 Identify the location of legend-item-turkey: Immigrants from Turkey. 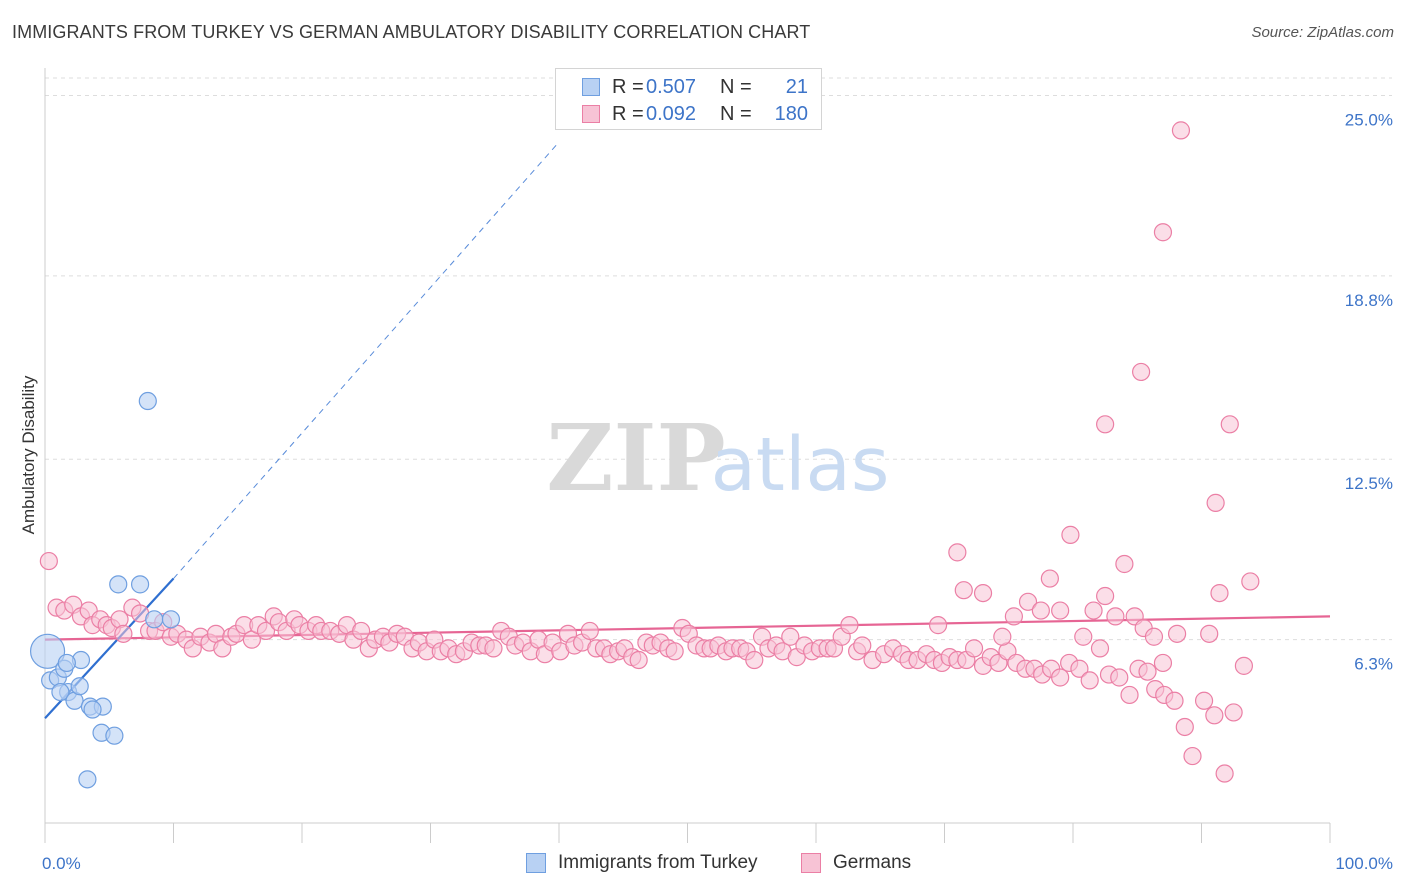
(642, 863).